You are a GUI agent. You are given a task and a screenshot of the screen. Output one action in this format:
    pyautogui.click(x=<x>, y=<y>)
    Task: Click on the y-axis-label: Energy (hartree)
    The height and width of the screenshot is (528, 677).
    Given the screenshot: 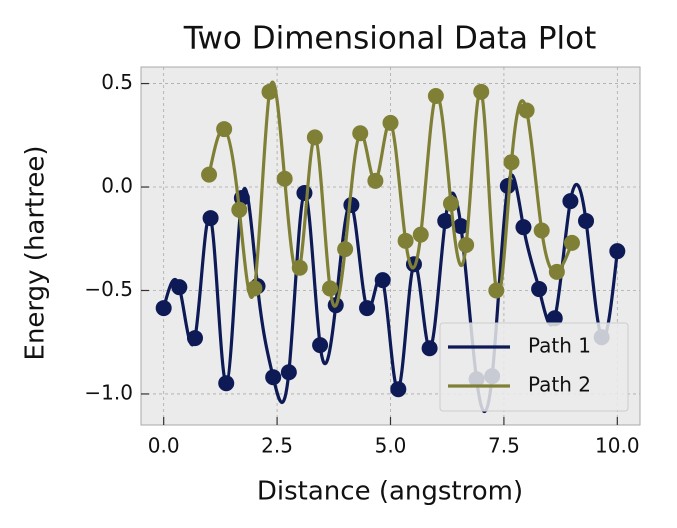 What is the action you would take?
    pyautogui.click(x=36, y=253)
    